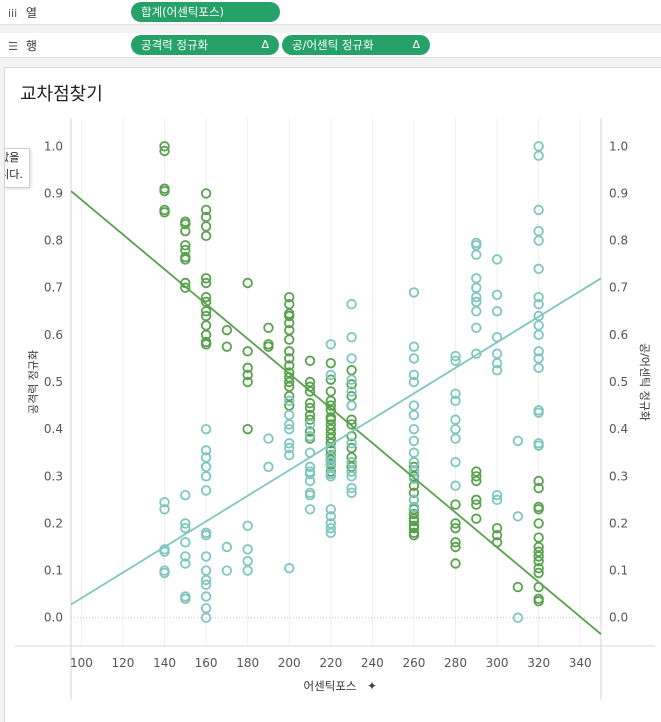  Describe the element at coordinates (206, 663) in the screenshot. I see `x-tick-label: 160` at that location.